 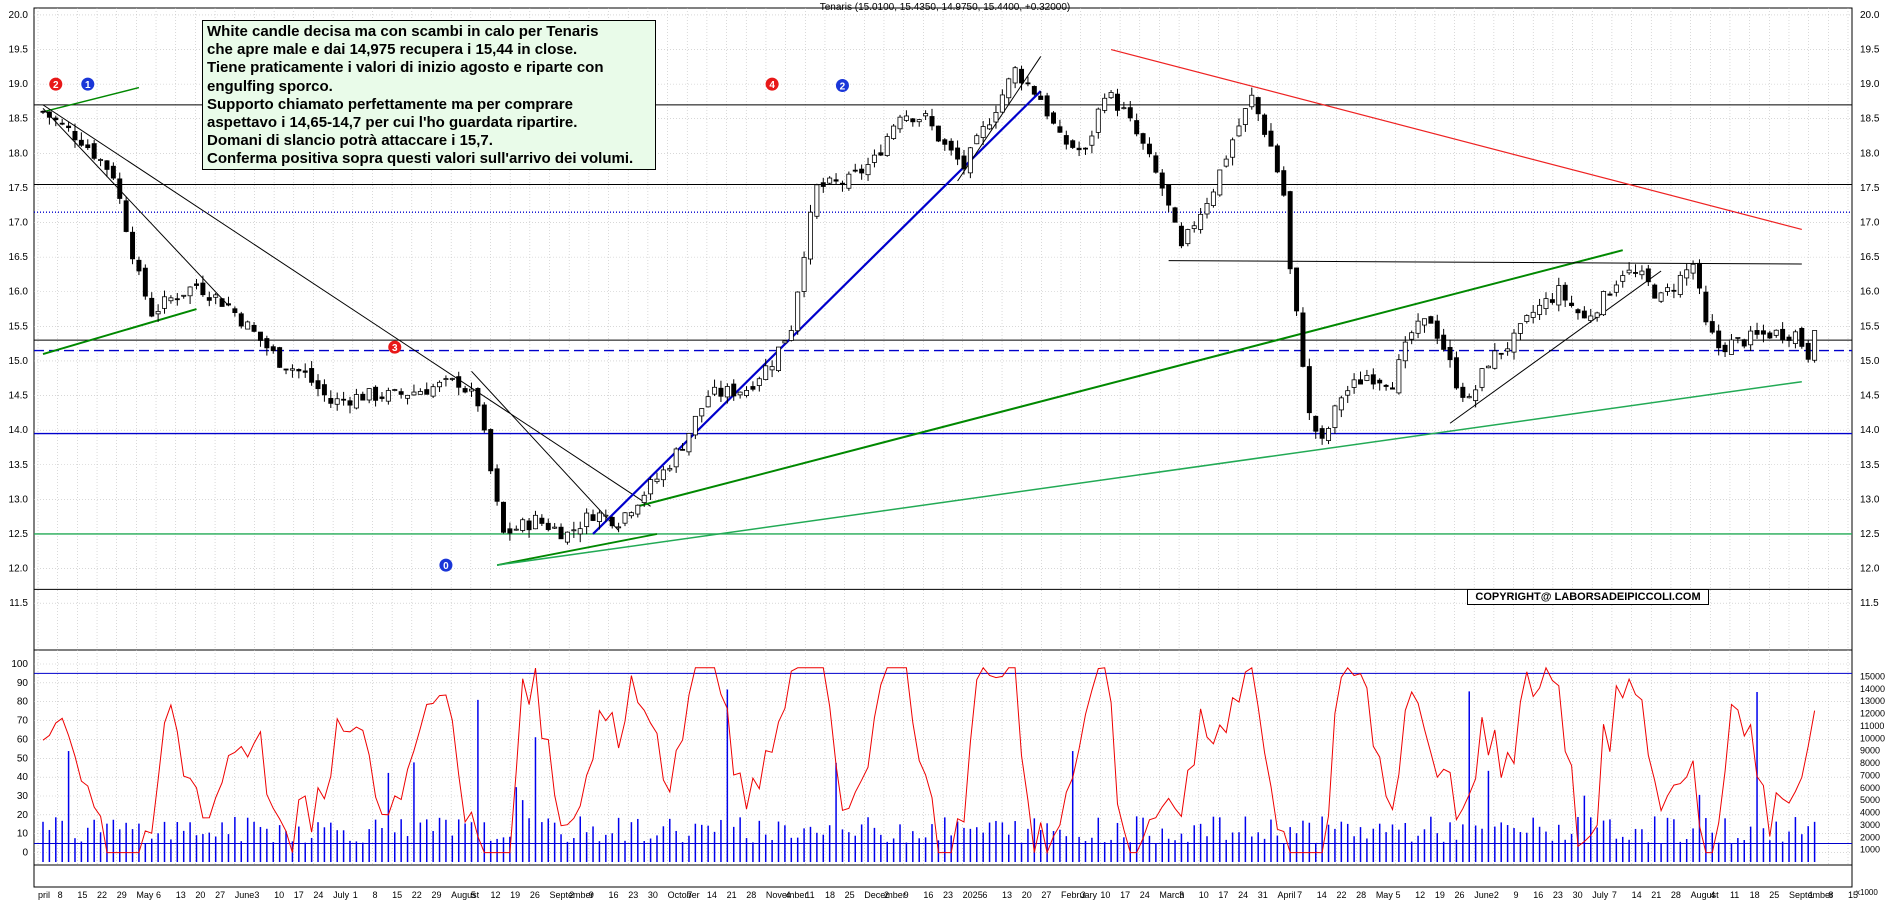 What do you see at coordinates (19, 223) in the screenshot?
I see `y-tick-label-left: 17.0` at bounding box center [19, 223].